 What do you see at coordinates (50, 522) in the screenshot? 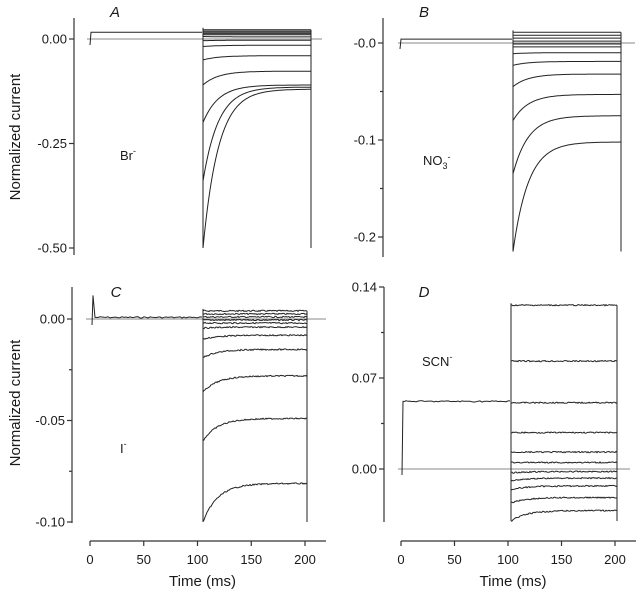
I see `y-tick-label: -0.10` at bounding box center [50, 522].